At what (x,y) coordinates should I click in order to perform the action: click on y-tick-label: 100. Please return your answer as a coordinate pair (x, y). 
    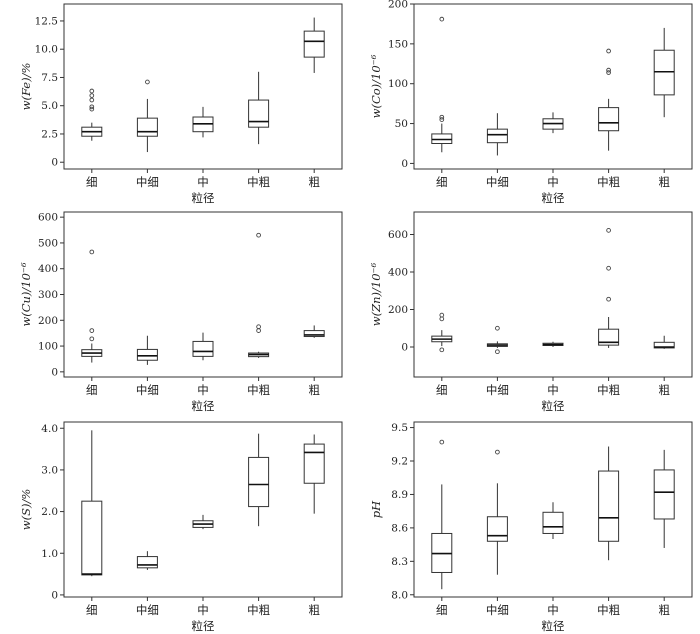
    Looking at the image, I should click on (398, 84).